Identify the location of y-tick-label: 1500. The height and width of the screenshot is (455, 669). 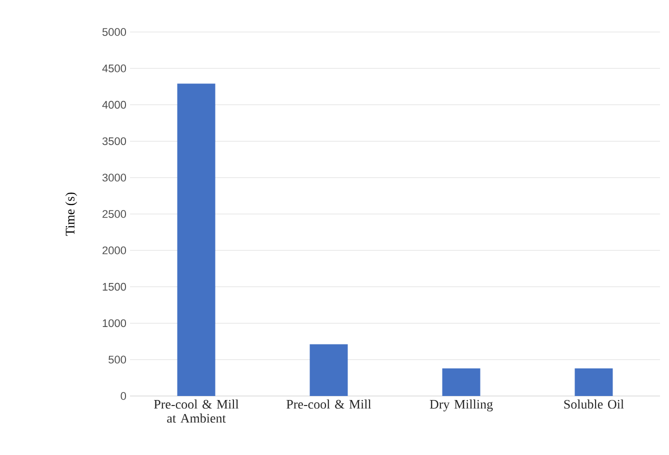
(114, 286).